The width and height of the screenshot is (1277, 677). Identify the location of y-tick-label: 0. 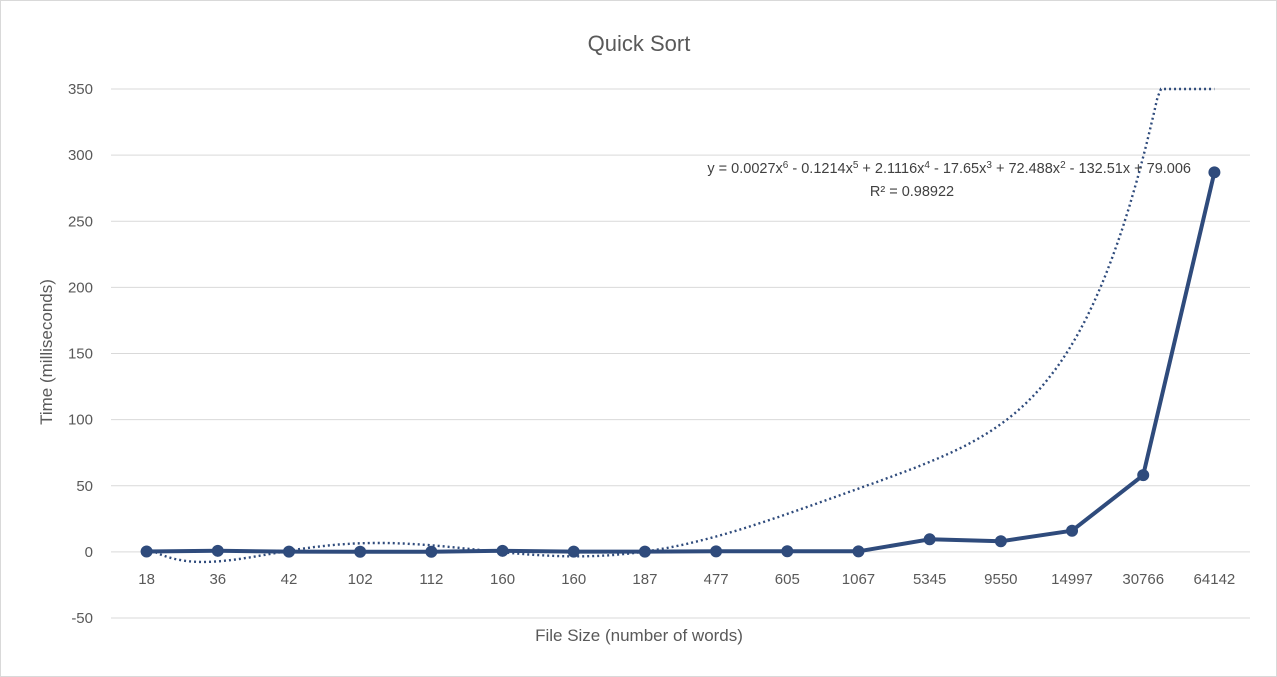
(89, 552).